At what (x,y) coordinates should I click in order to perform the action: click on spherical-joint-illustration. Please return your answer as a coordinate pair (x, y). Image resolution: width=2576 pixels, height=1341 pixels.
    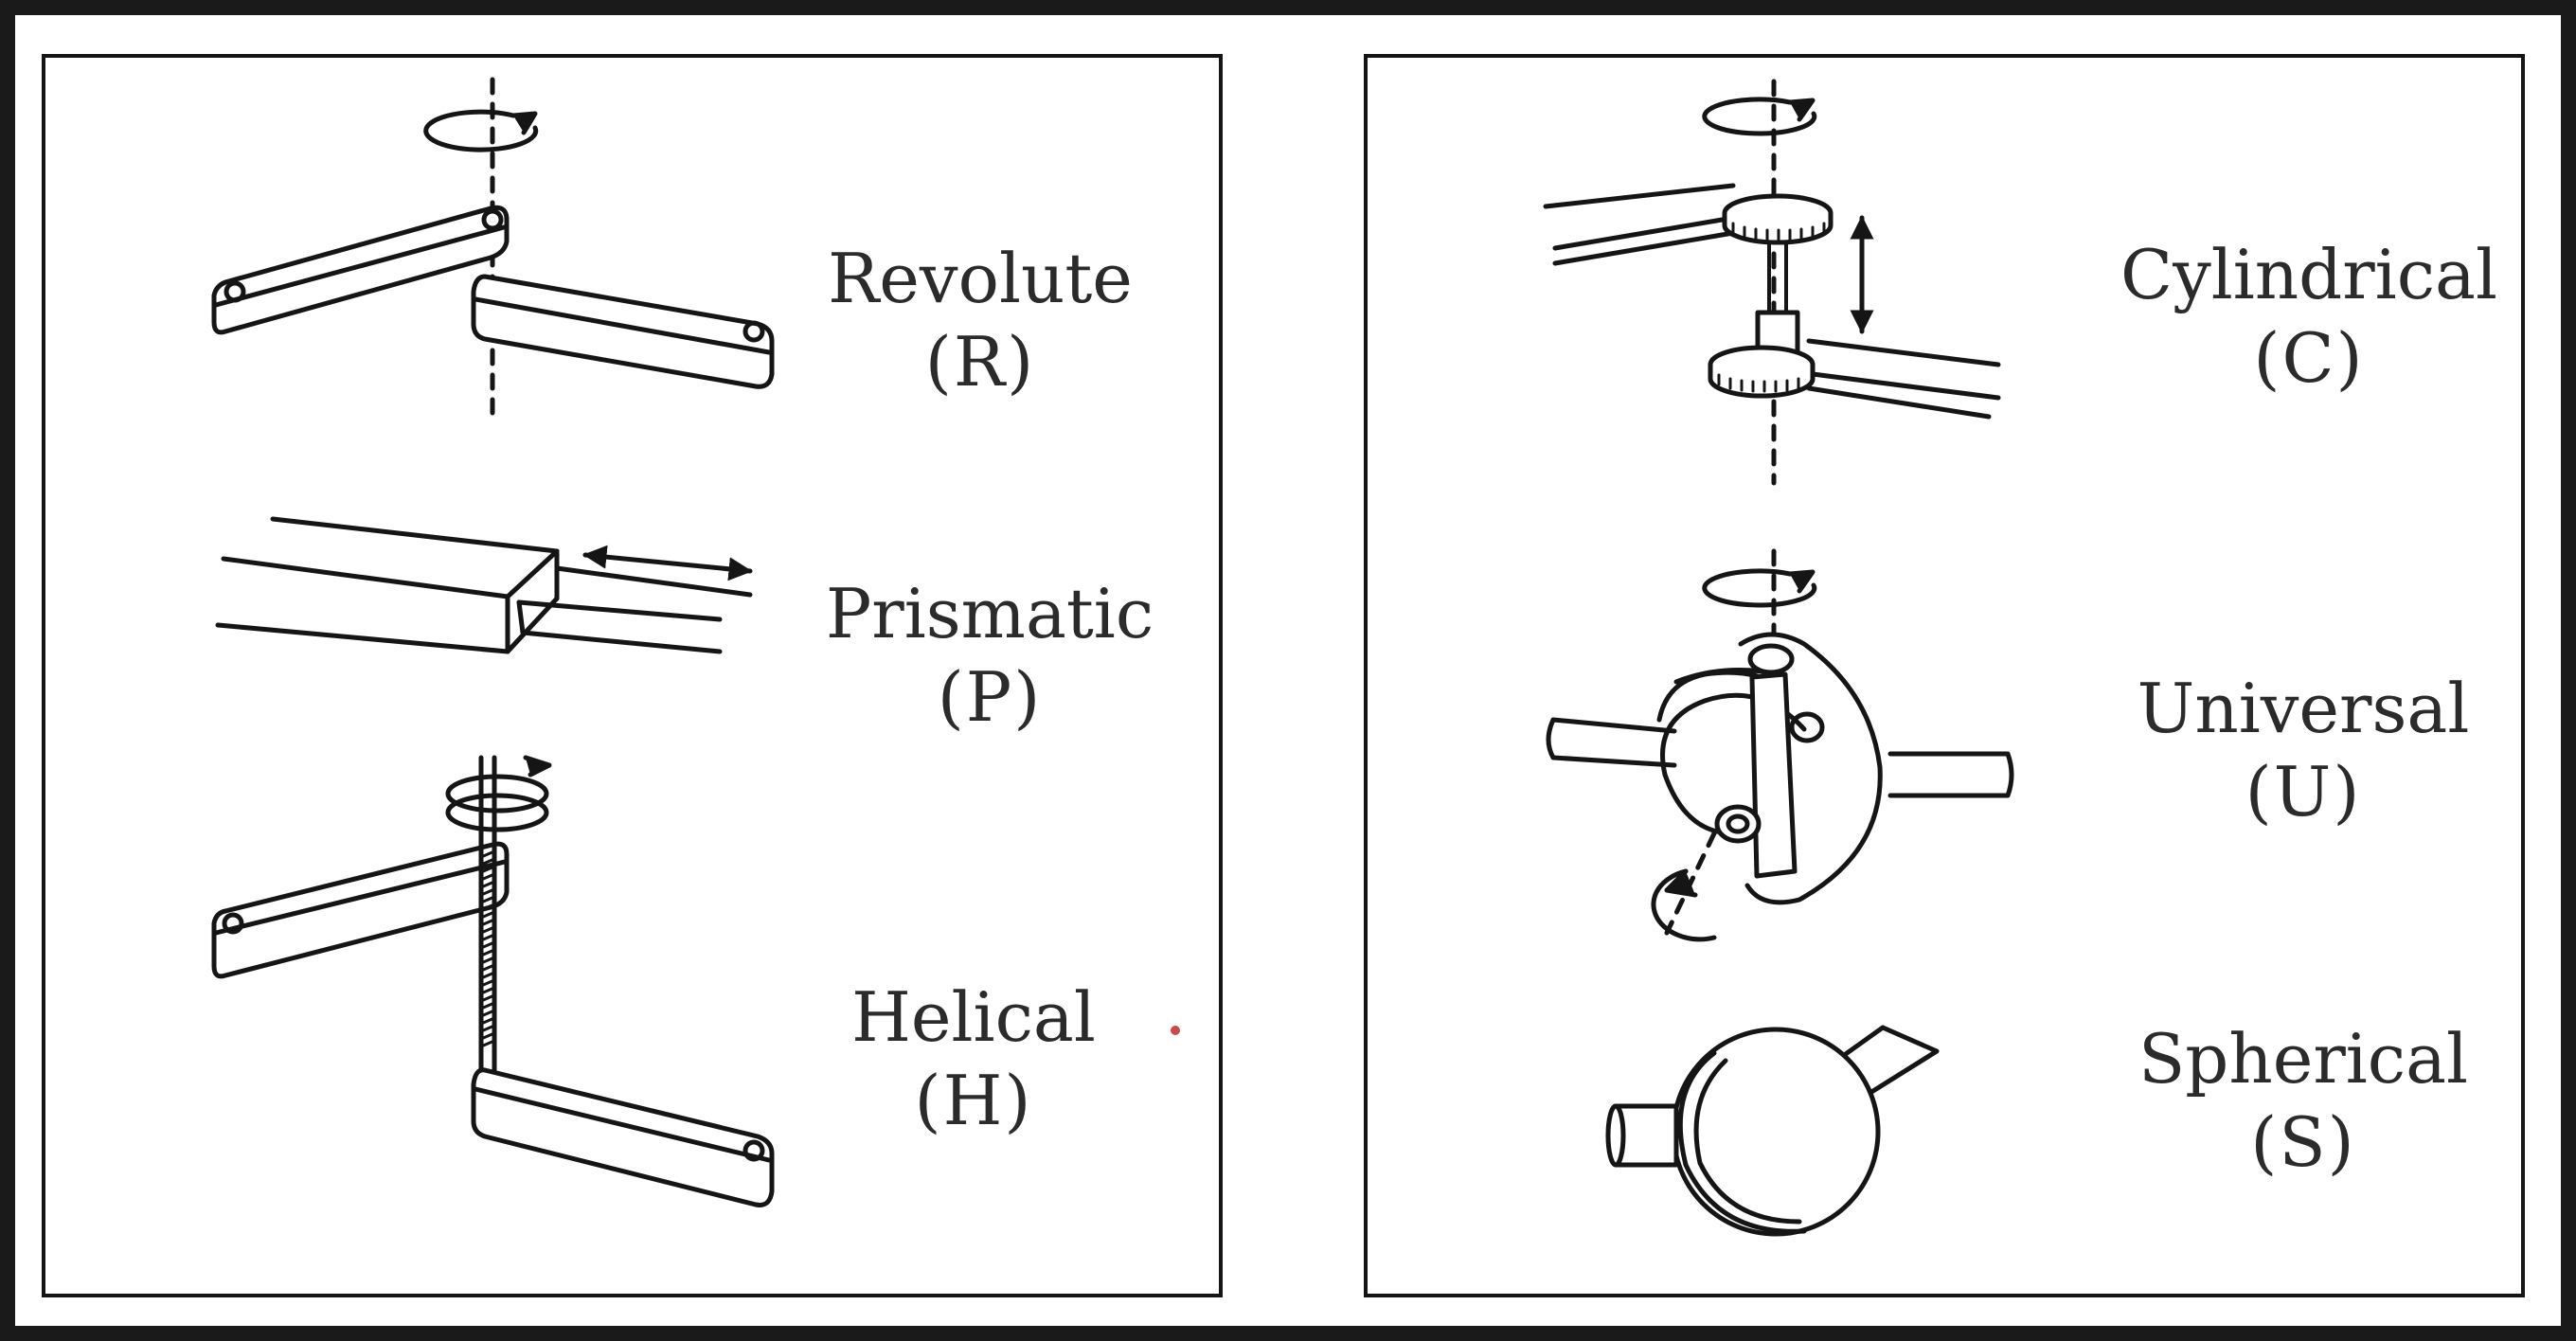
    Looking at the image, I should click on (1772, 1131).